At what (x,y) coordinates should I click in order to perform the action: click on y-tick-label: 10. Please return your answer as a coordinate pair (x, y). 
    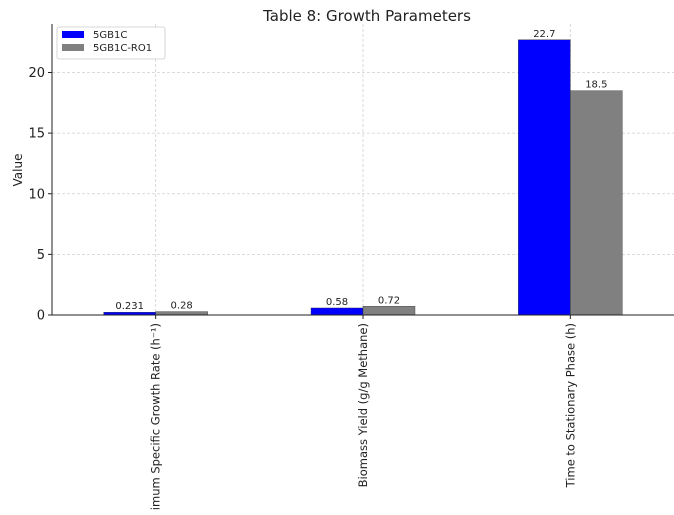
    Looking at the image, I should click on (36, 194).